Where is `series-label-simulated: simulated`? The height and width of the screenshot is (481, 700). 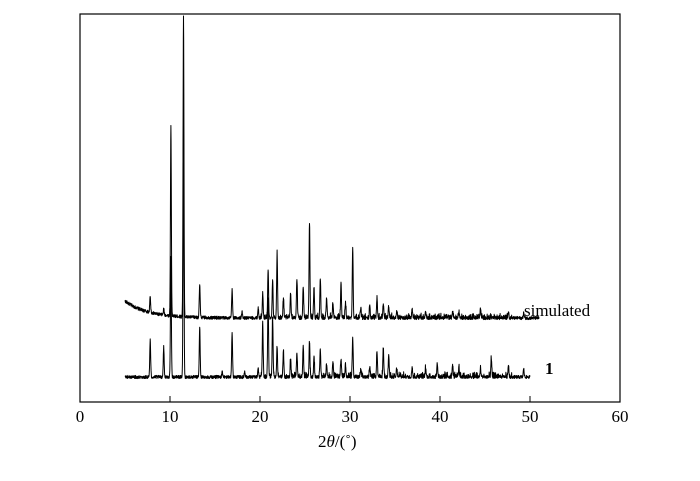 series-label-simulated: simulated is located at coordinates (557, 310).